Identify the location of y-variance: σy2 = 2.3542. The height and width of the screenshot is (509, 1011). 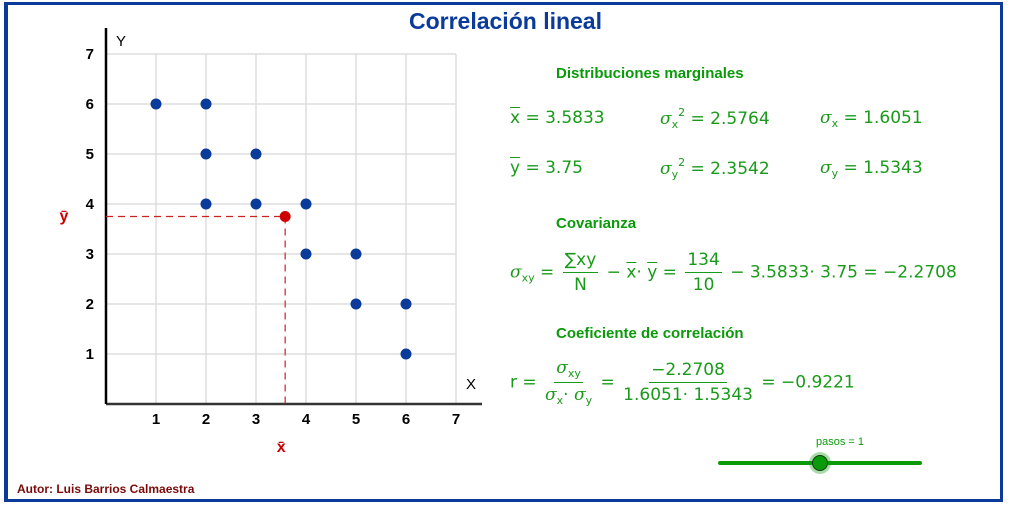
(715, 168).